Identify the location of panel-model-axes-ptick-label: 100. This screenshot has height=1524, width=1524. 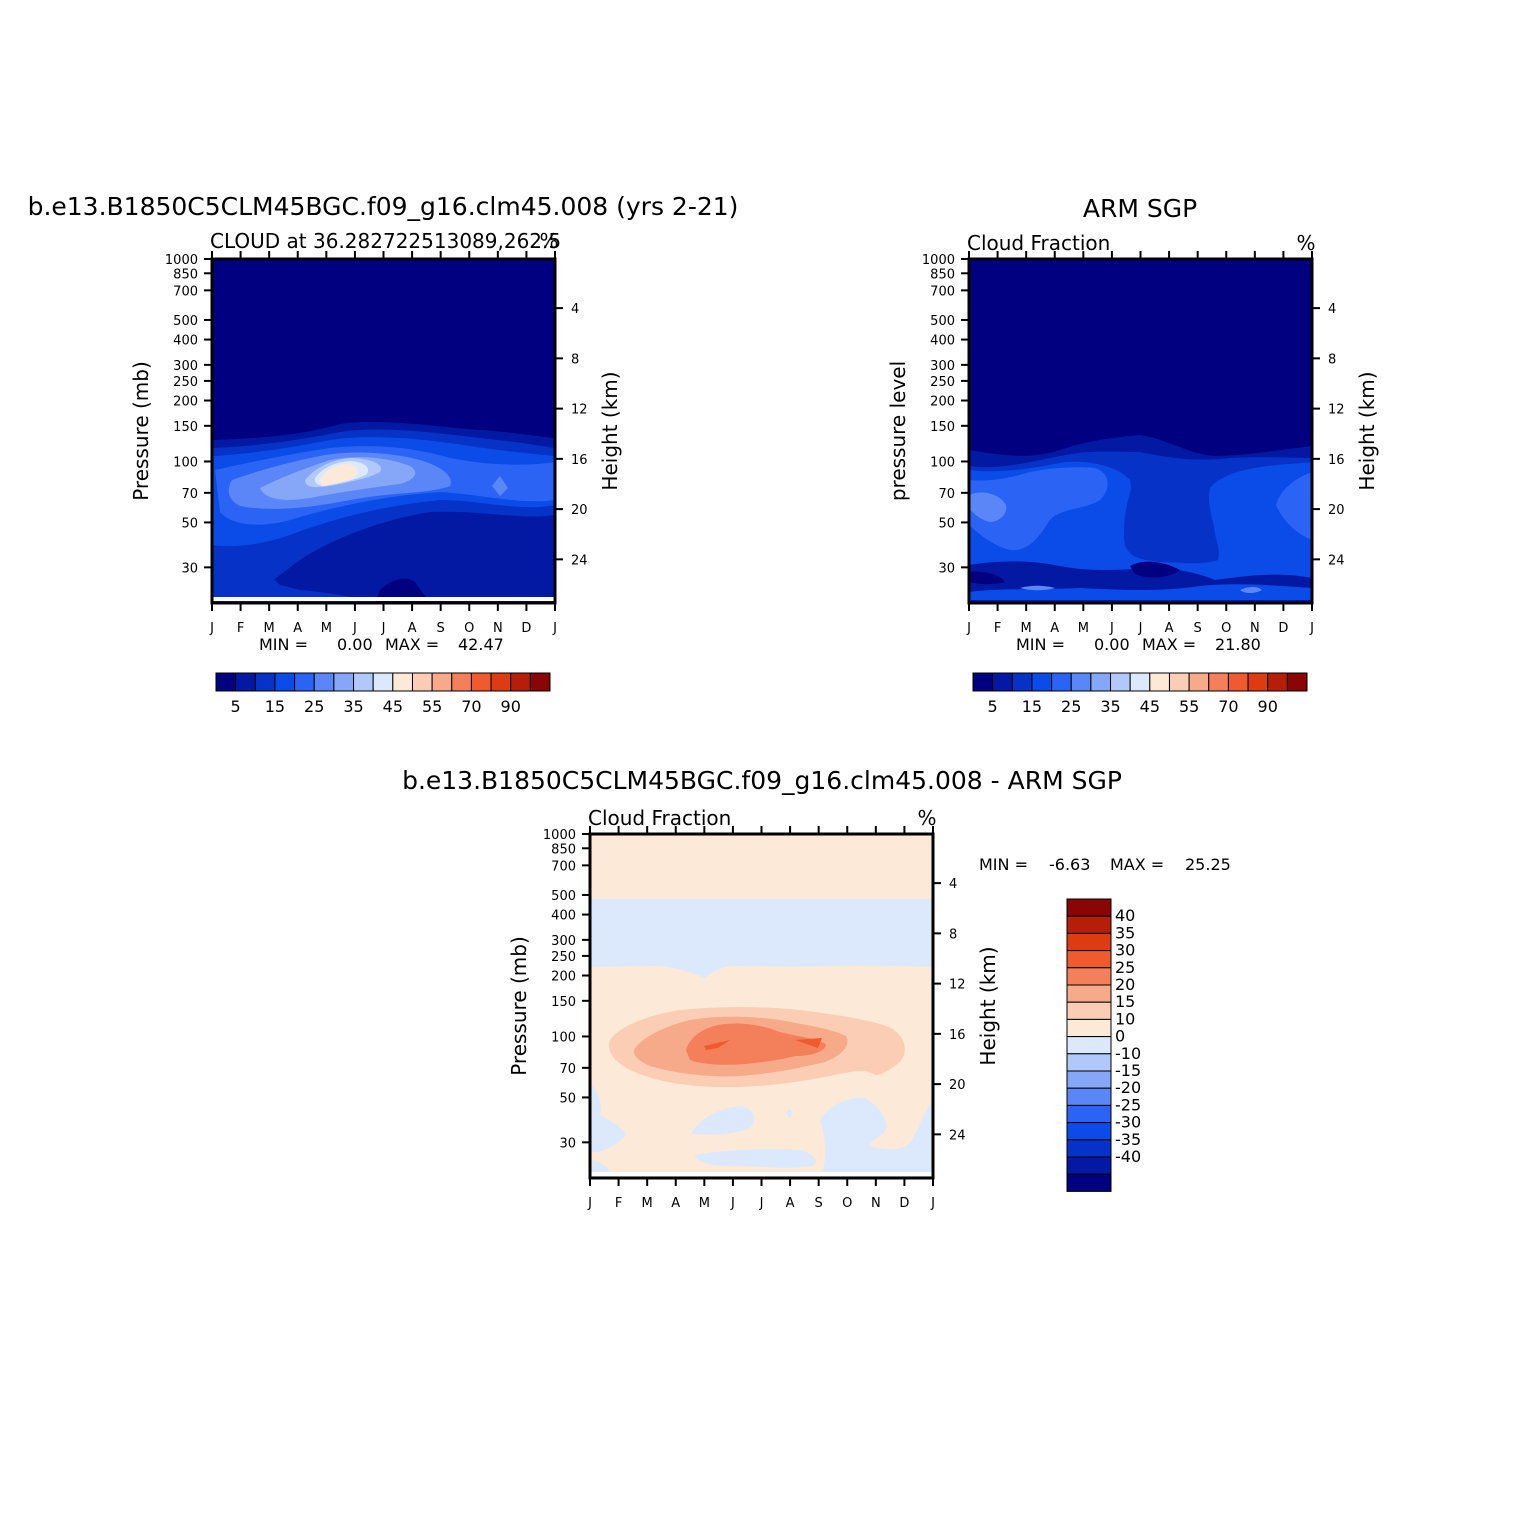
(185, 462).